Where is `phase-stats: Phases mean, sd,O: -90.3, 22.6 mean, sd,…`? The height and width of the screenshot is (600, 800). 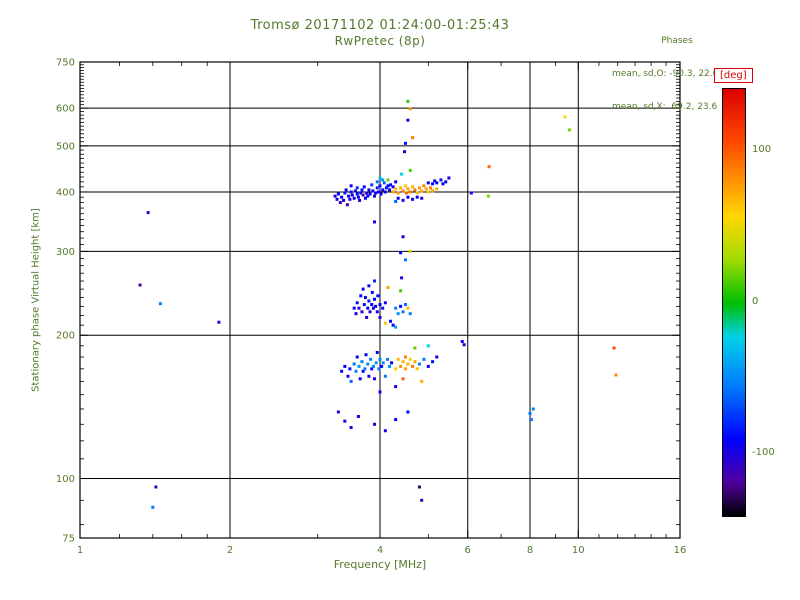
phase-stats: Phases mean, sd,O: -90.3, 22.6 mean, sd,… is located at coordinates (697, 74).